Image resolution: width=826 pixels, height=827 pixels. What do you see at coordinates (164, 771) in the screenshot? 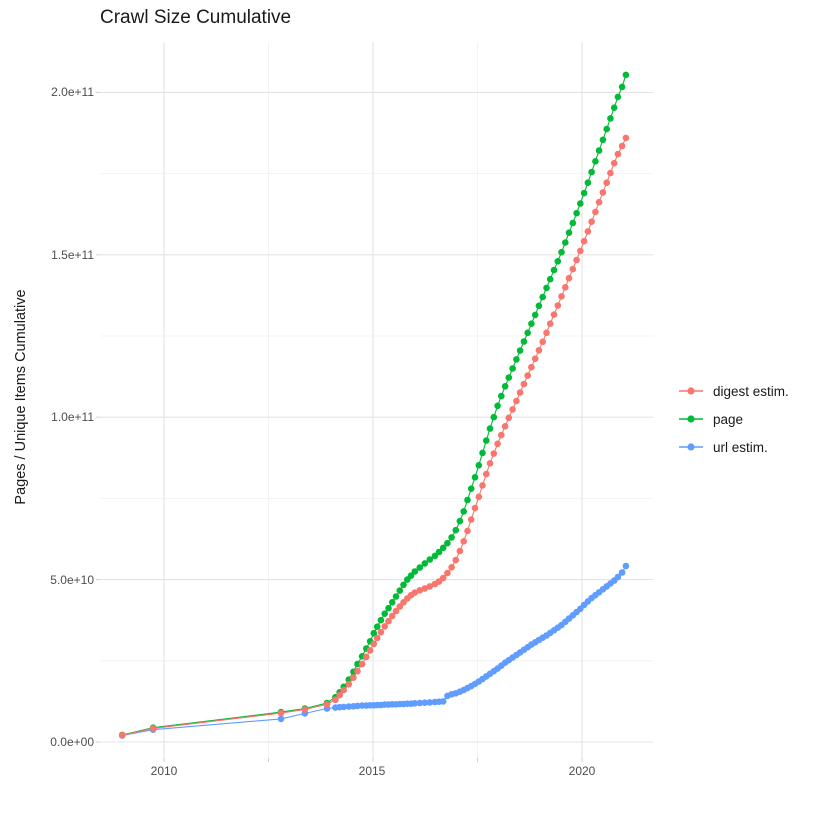
I see `x-tick-label-2010: 2010` at bounding box center [164, 771].